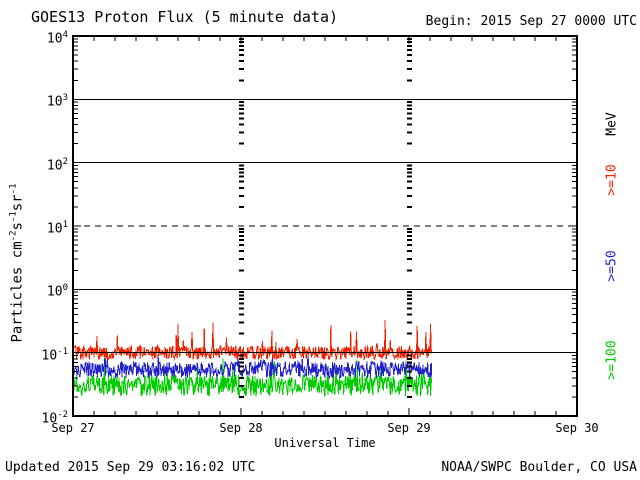 This screenshot has height=480, width=640. What do you see at coordinates (612, 180) in the screenshot?
I see `legend-ge10-label: >=10` at bounding box center [612, 180].